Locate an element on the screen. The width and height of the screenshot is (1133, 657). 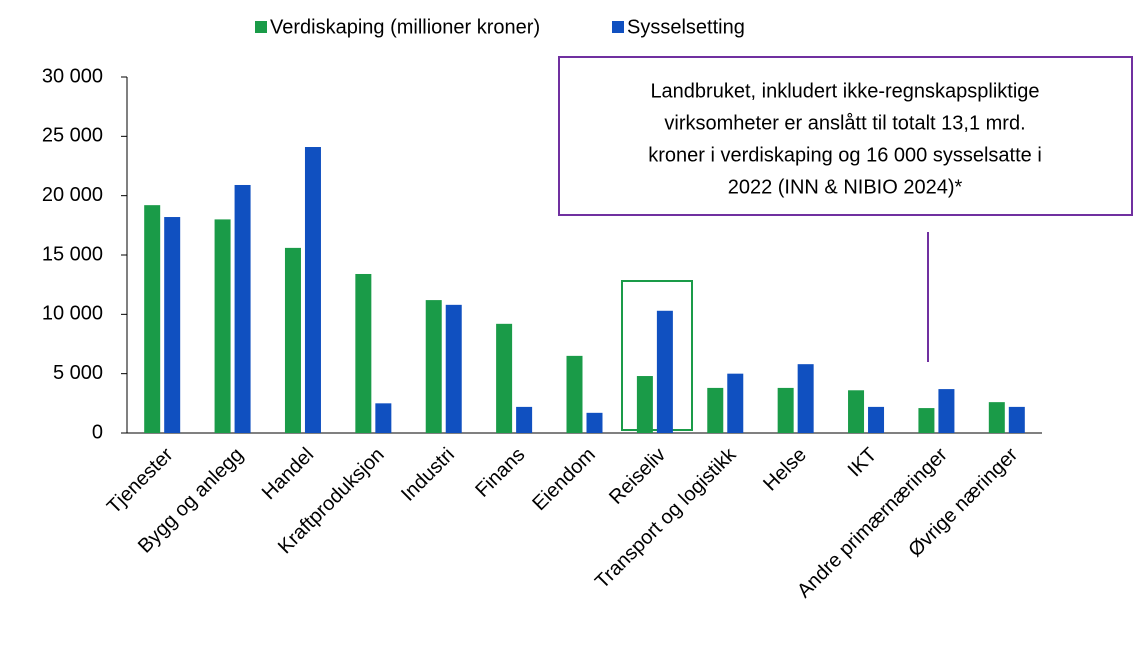
legend-label: Verdiskaping (millioner kroner) is located at coordinates (405, 27).